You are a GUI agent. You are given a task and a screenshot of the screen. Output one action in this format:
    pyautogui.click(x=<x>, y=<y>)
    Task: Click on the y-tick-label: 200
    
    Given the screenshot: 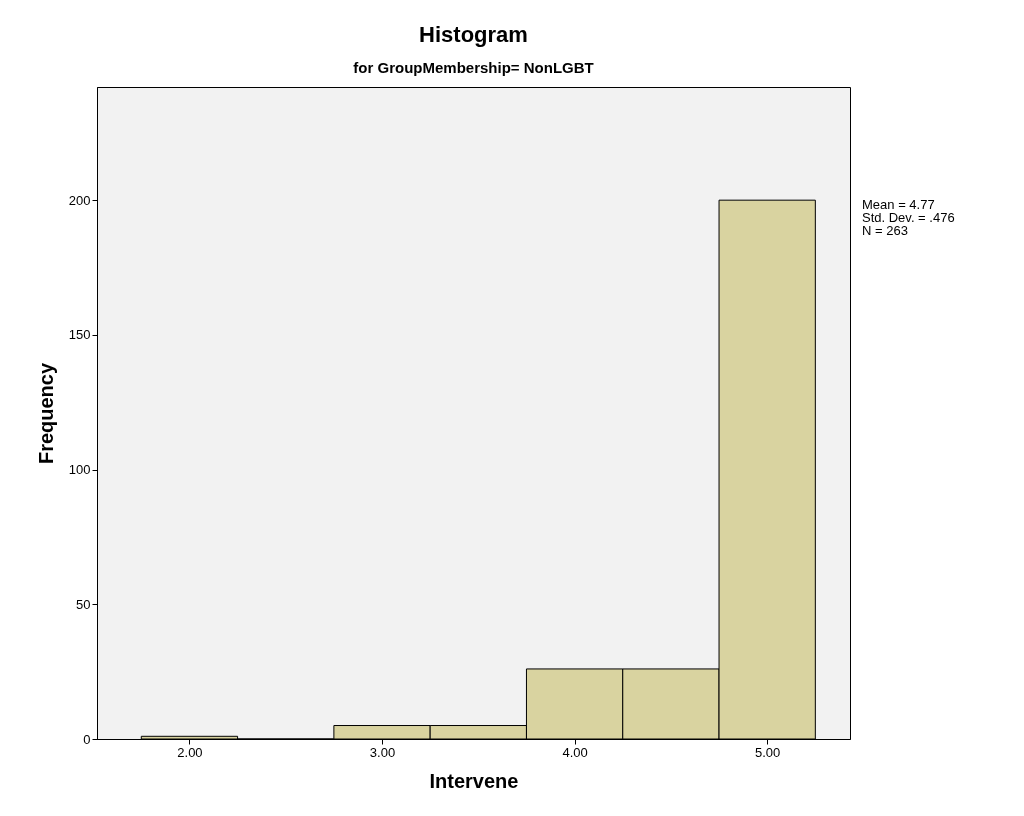 What is the action you would take?
    pyautogui.click(x=79, y=200)
    